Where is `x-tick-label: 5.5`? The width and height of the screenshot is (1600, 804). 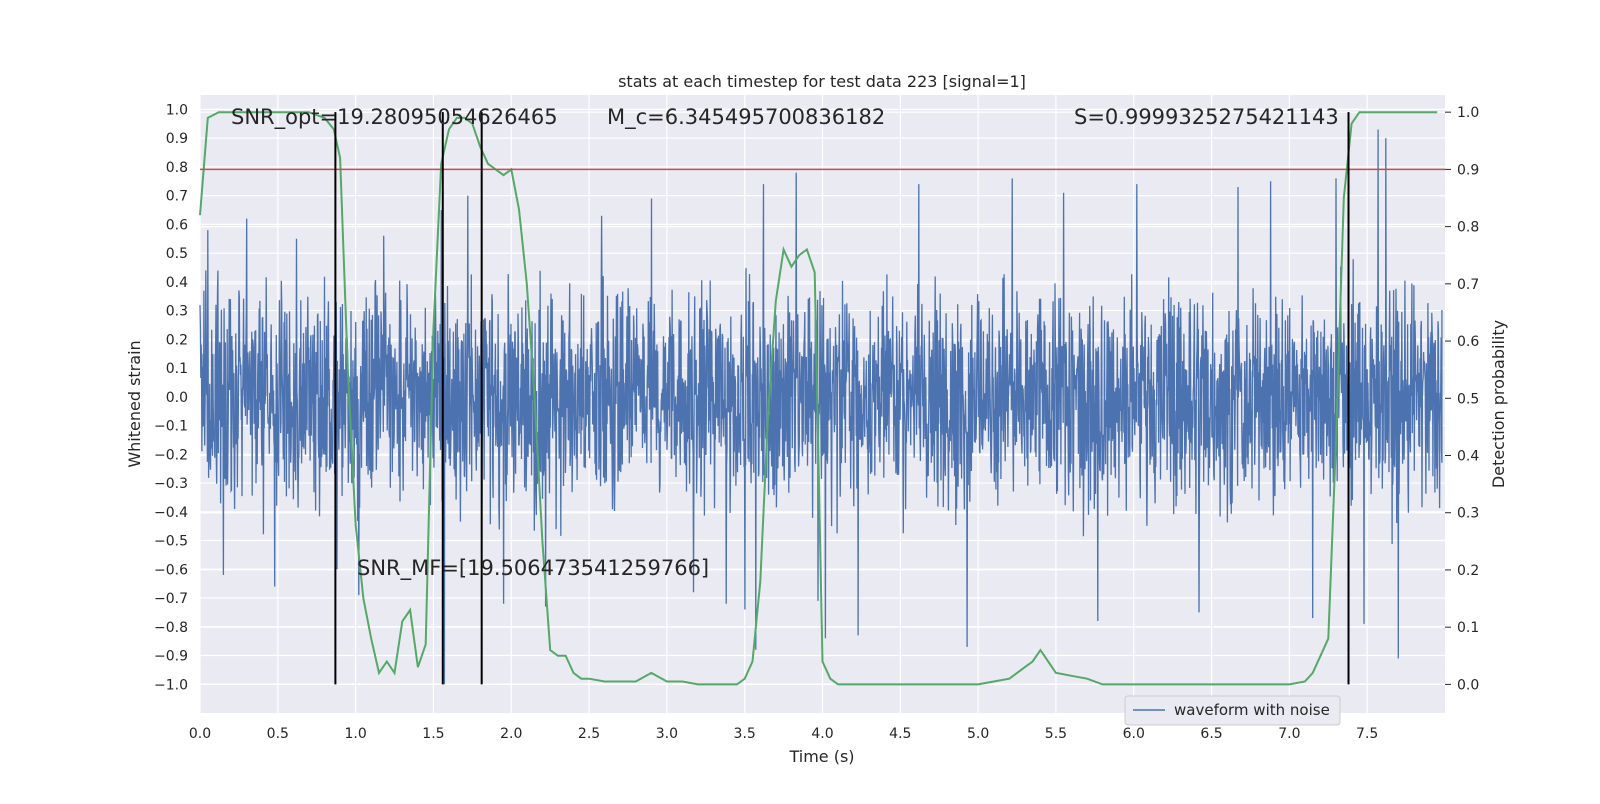 x-tick-label: 5.5 is located at coordinates (1056, 734).